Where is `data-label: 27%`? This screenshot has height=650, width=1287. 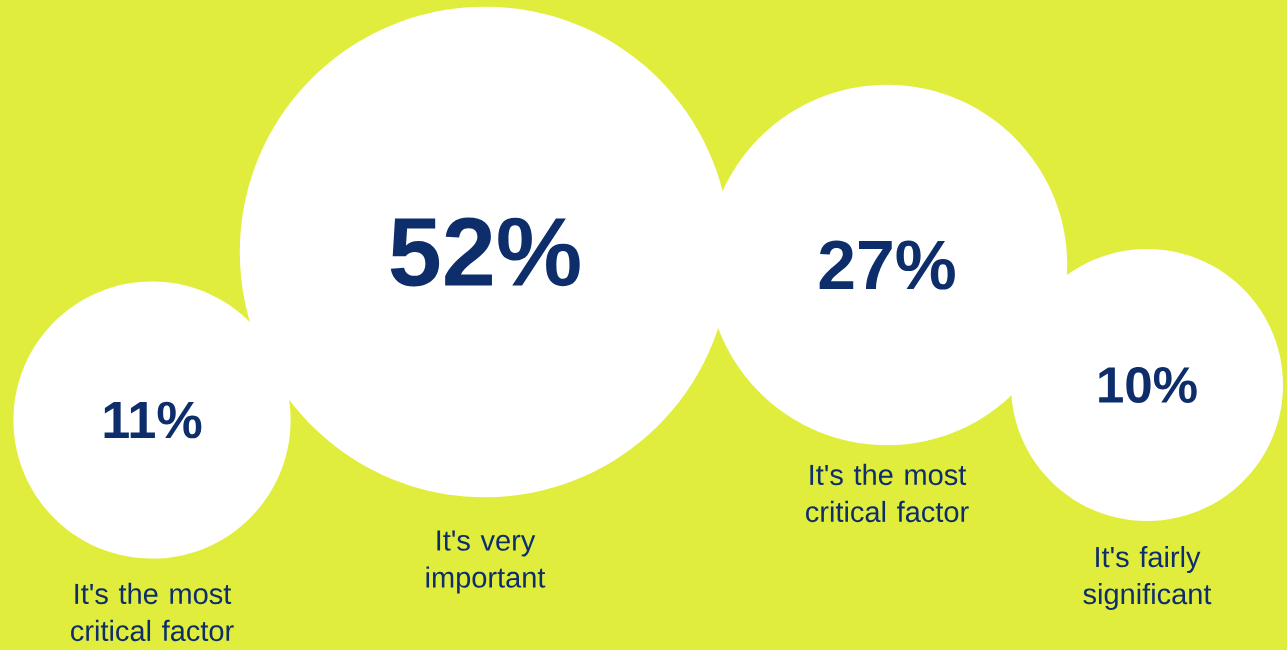
data-label: 27% is located at coordinates (887, 265).